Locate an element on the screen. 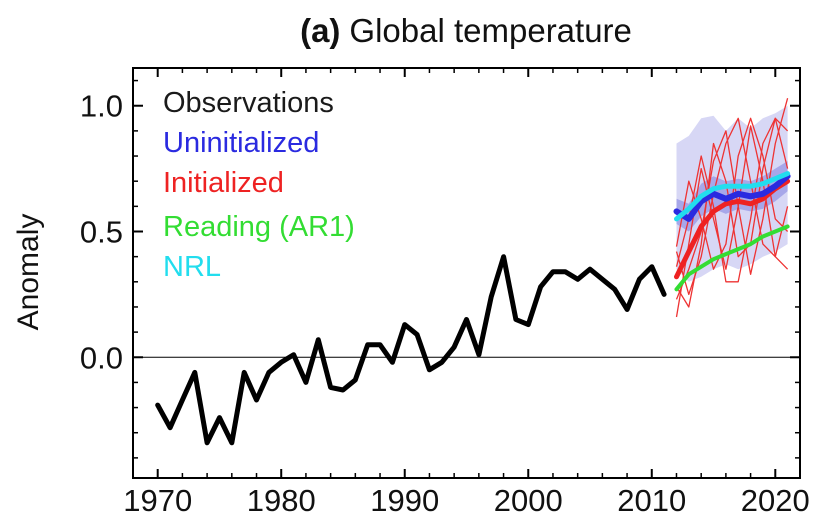 This screenshot has height=517, width=818. x-tick-label: 1990 is located at coordinates (404, 500).